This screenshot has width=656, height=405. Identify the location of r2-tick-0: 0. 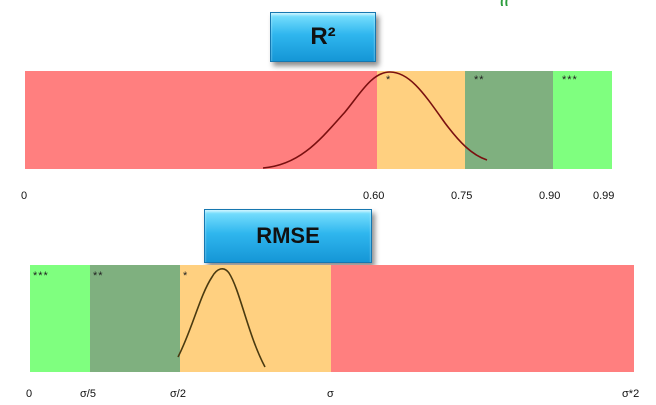
(24, 196).